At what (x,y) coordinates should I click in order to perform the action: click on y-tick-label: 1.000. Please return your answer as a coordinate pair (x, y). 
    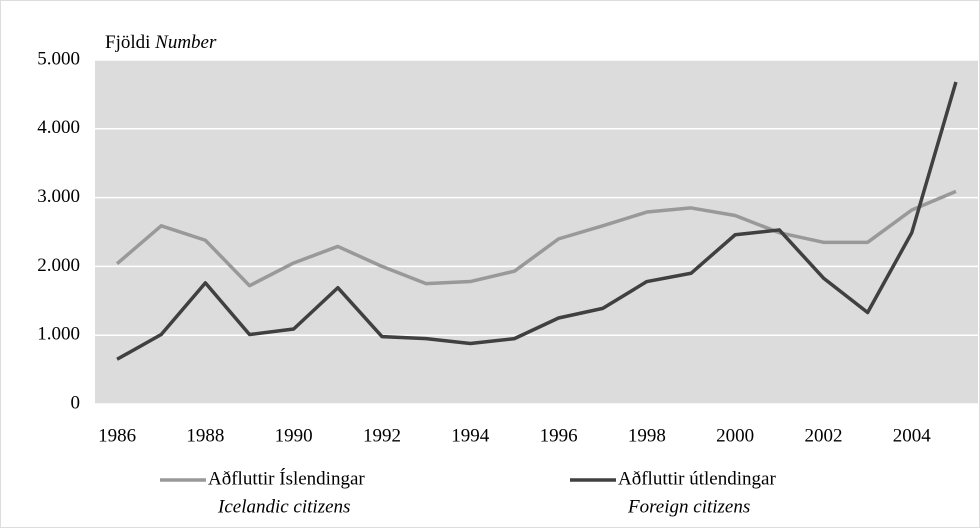
    Looking at the image, I should click on (58, 334).